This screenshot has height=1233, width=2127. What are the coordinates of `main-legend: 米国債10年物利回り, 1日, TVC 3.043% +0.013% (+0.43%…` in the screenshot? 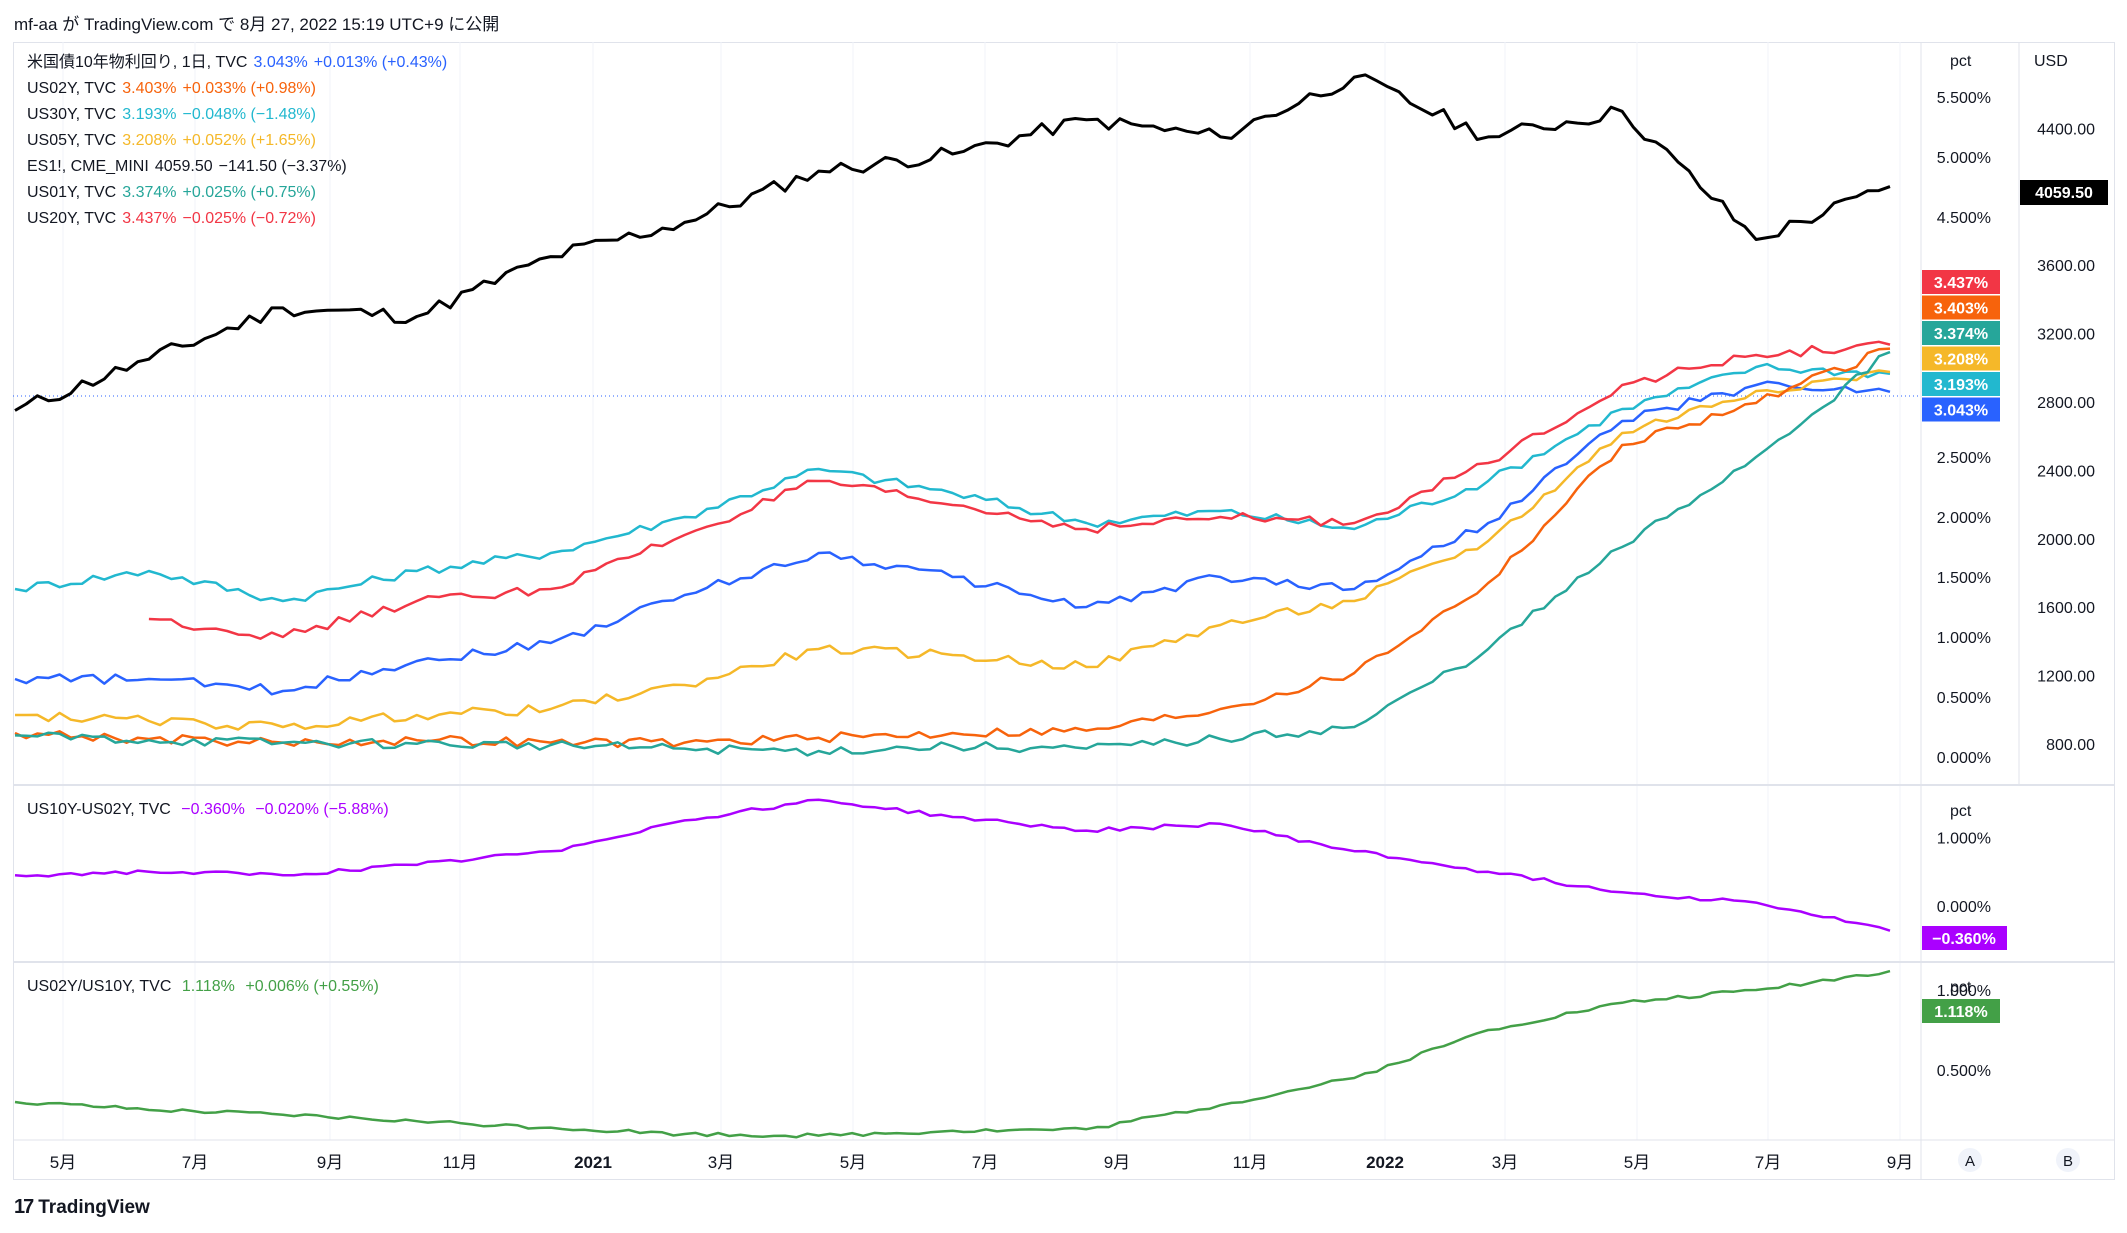 It's located at (240, 141).